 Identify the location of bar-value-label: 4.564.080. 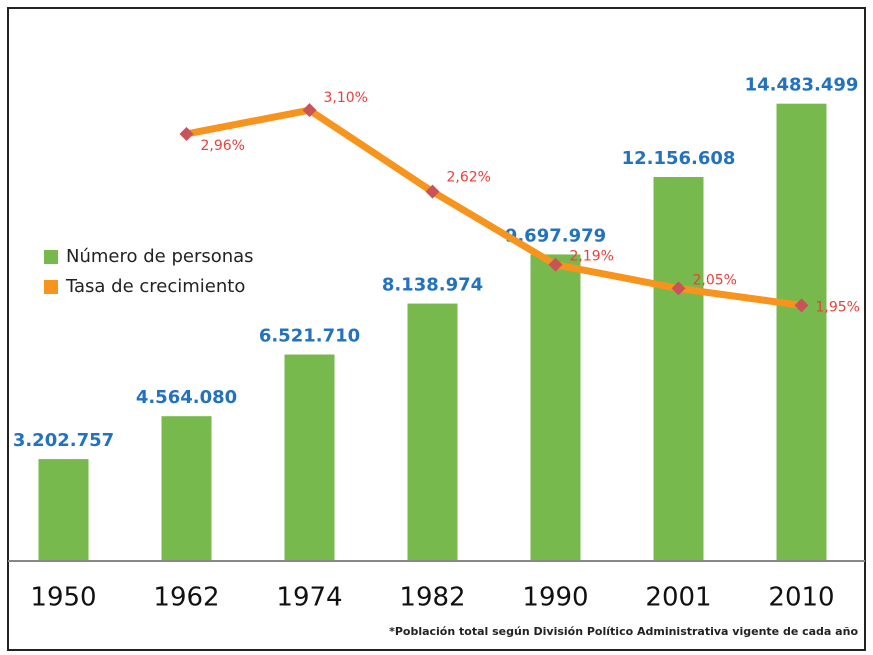
(186, 397).